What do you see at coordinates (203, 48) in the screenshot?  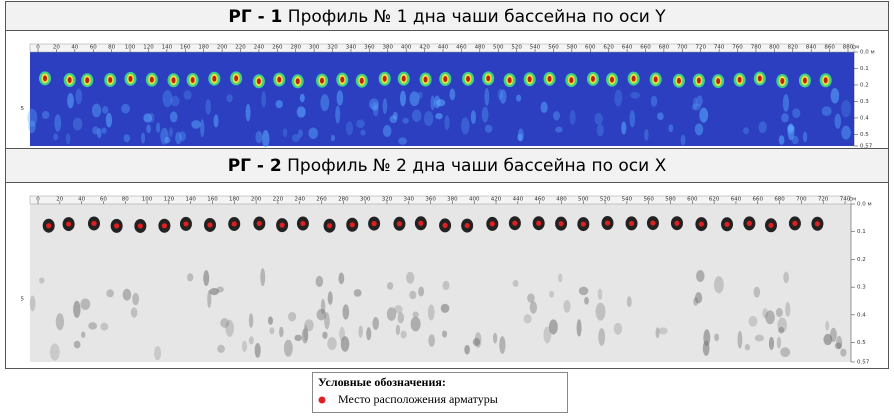 I see `distance-tick-label: 180` at bounding box center [203, 48].